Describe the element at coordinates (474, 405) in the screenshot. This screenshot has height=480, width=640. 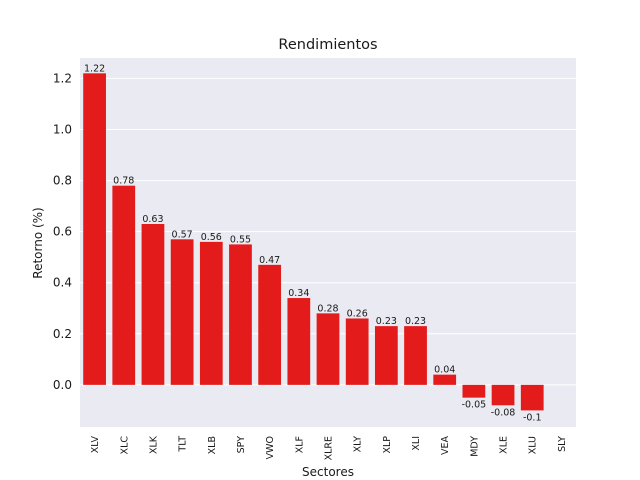
I see `data-label-mdy: -0.05` at that location.